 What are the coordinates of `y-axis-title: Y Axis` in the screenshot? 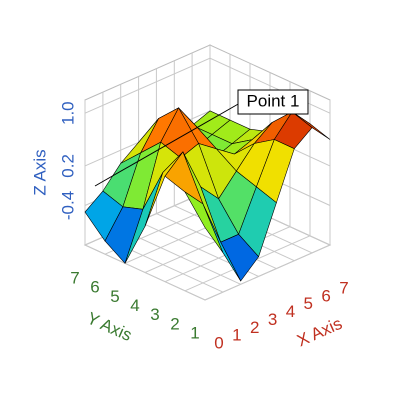 It's located at (109, 327).